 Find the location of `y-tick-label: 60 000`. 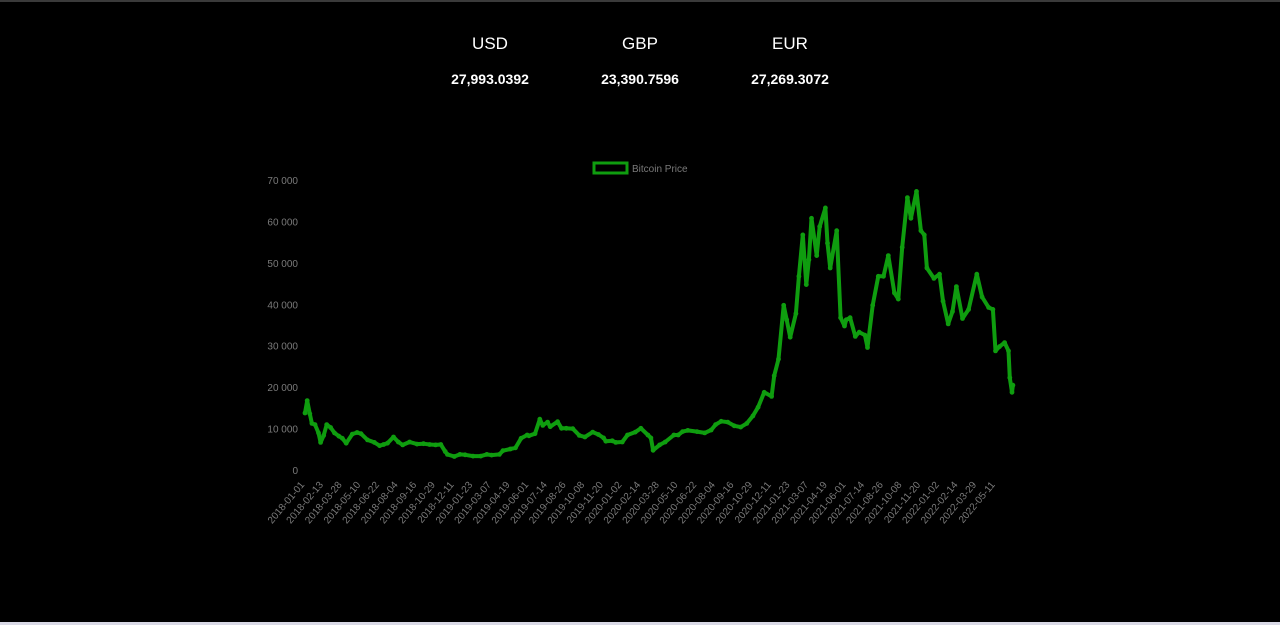

y-tick-label: 60 000 is located at coordinates (282, 222).